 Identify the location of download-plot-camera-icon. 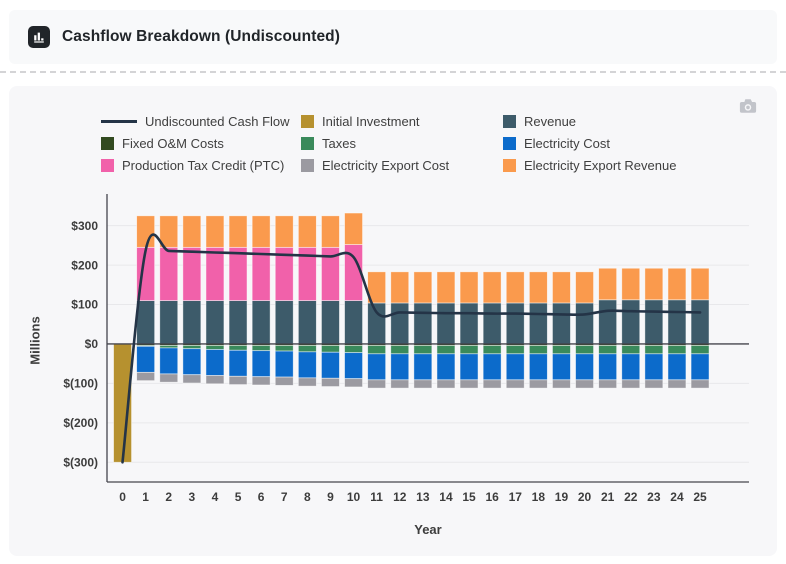
(748, 106).